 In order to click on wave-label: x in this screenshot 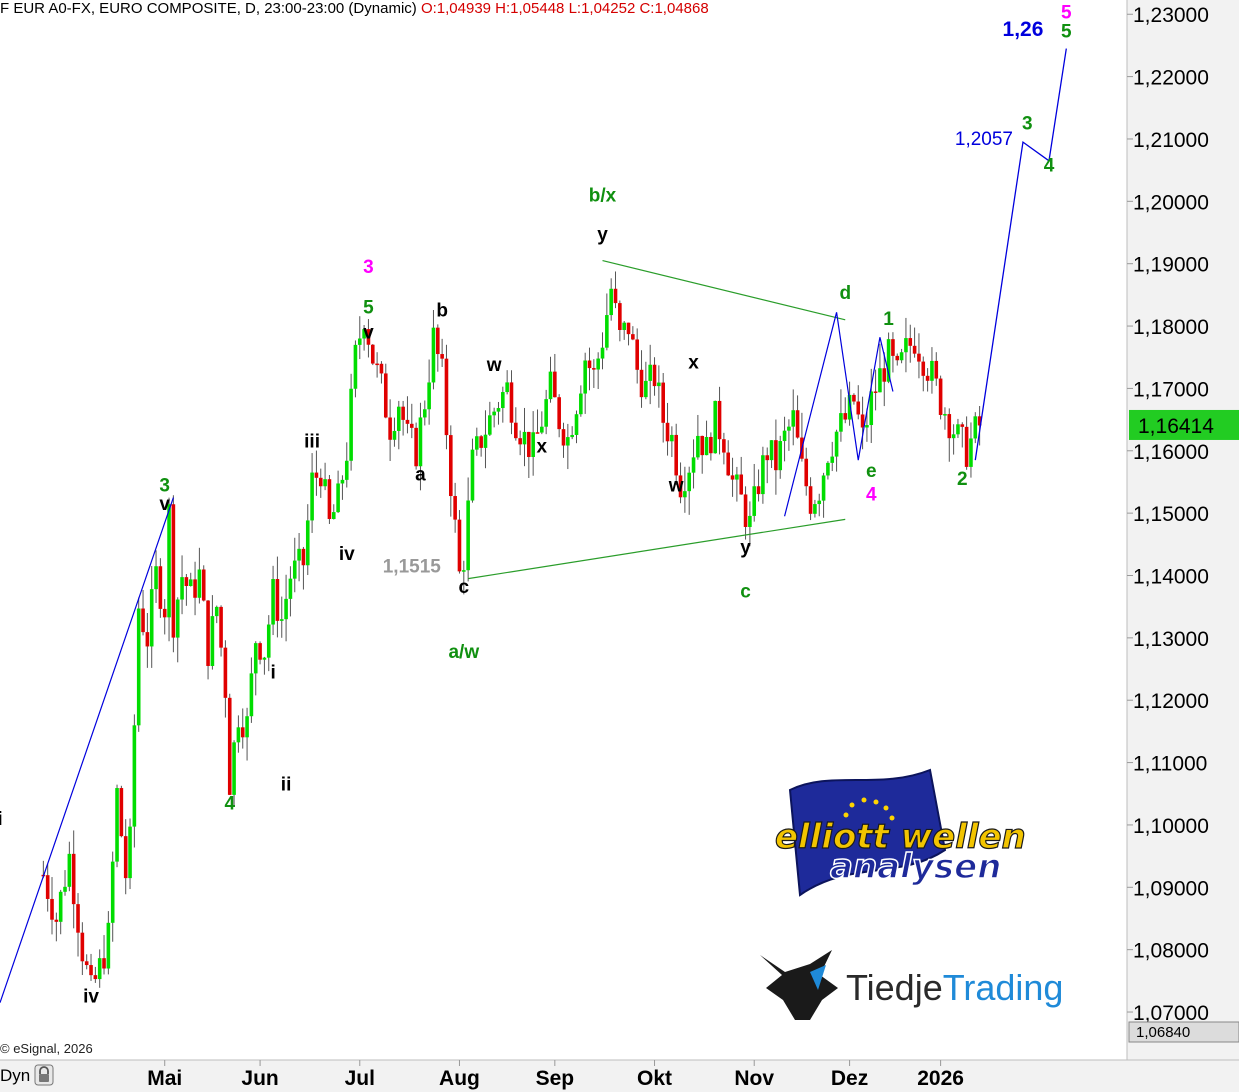, I will do `click(693, 362)`.